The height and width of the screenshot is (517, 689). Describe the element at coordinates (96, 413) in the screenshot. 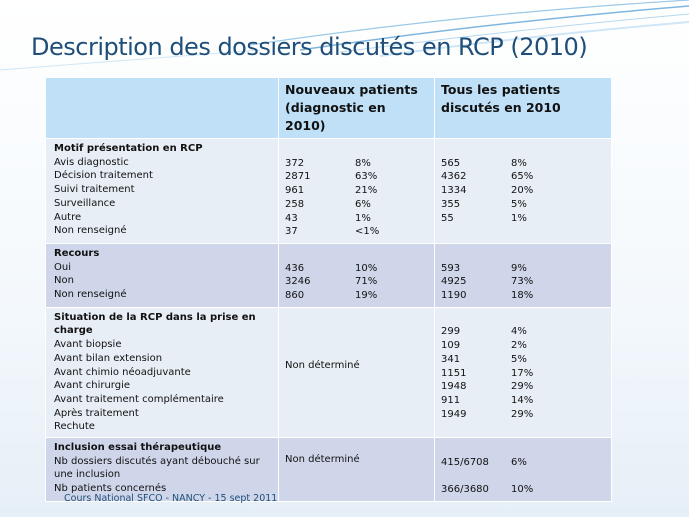

I see `row-label: Après traitement` at that location.